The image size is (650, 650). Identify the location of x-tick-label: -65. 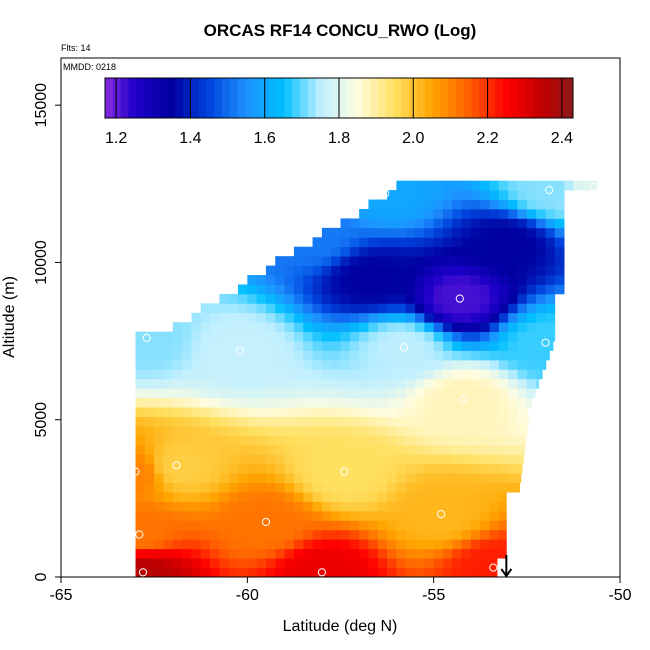
(60, 595).